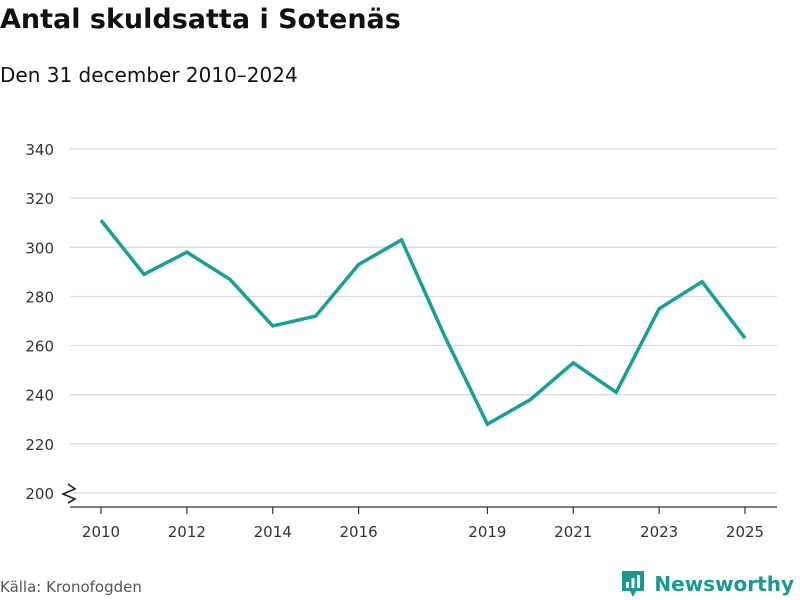  I want to click on data-point-2024, so click(702, 281).